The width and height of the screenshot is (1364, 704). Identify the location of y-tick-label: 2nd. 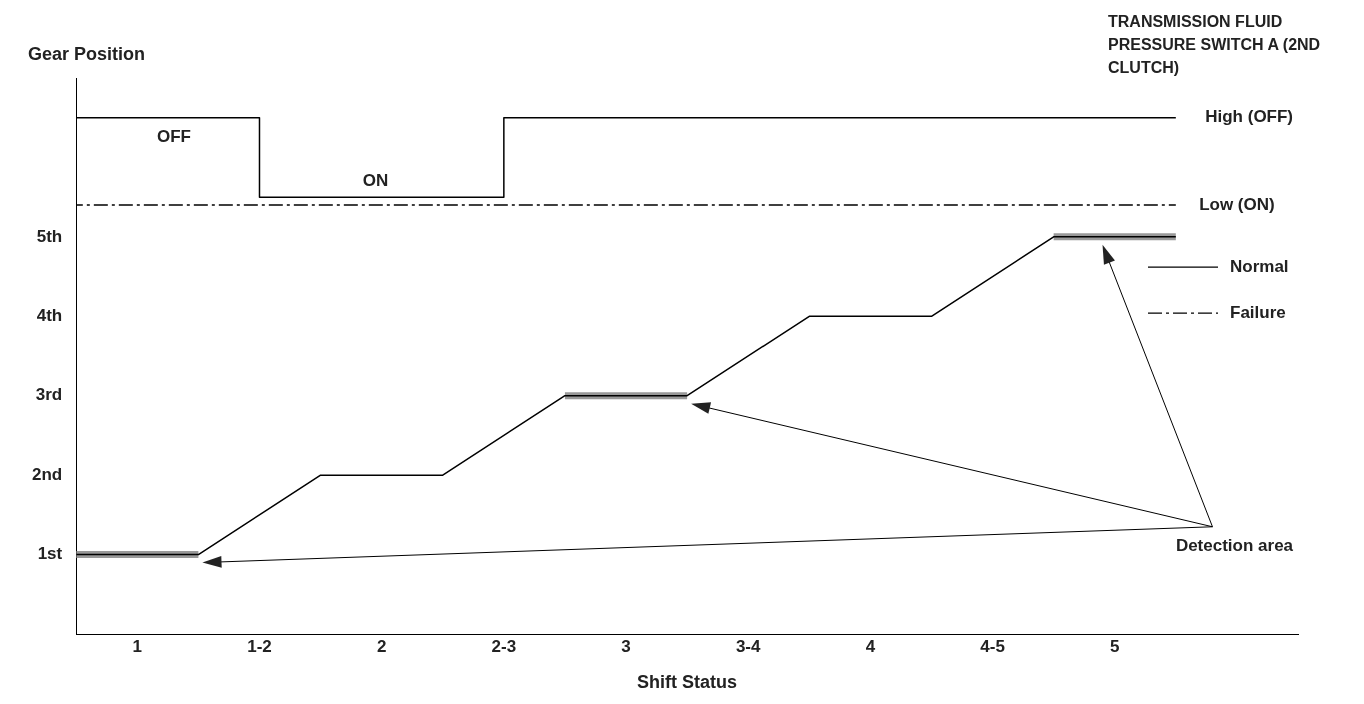
(47, 474).